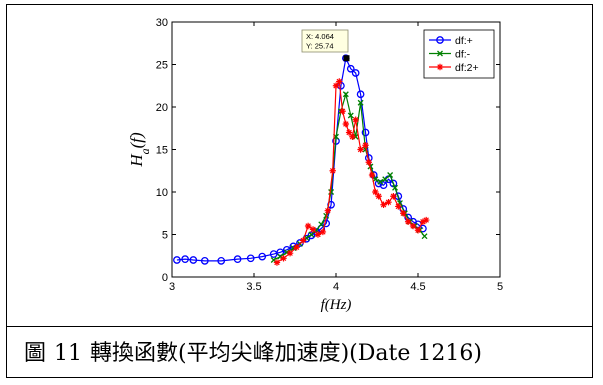  What do you see at coordinates (320, 46) in the screenshot?
I see `datatip-y-label: Y: 25.74` at bounding box center [320, 46].